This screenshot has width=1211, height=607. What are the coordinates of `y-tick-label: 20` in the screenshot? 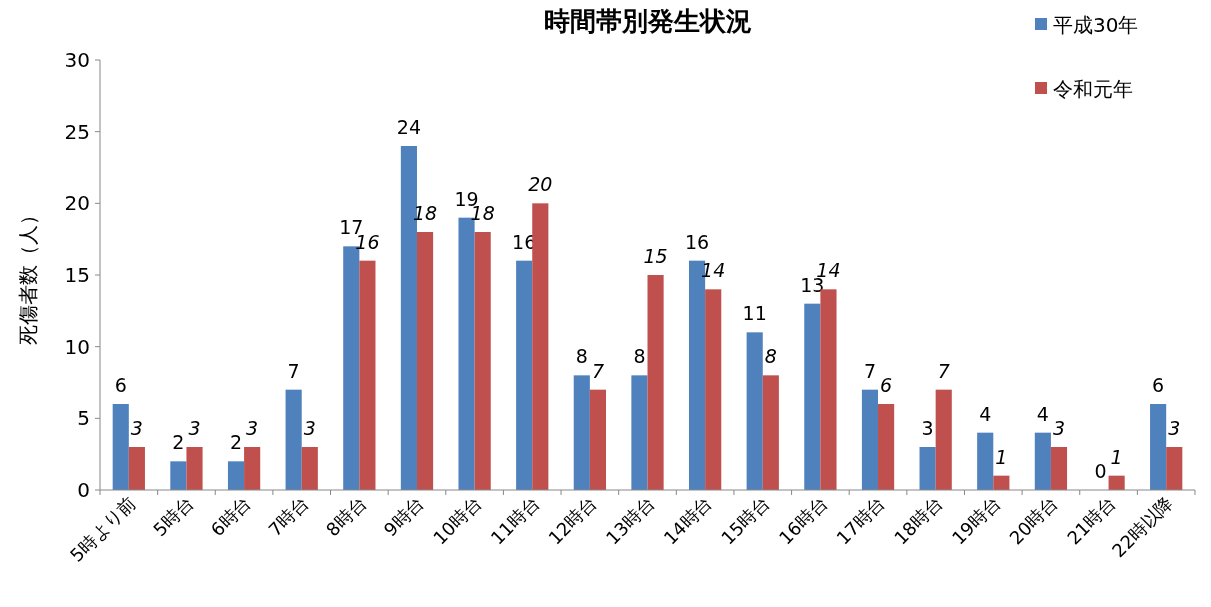 It's located at (77, 203).